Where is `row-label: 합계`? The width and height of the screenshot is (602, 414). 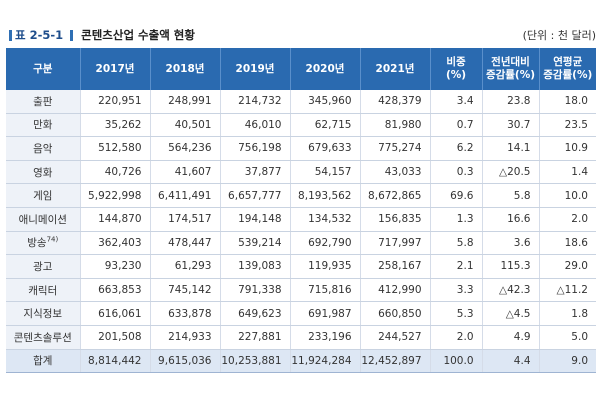
row-label: 합계 is located at coordinates (43, 361).